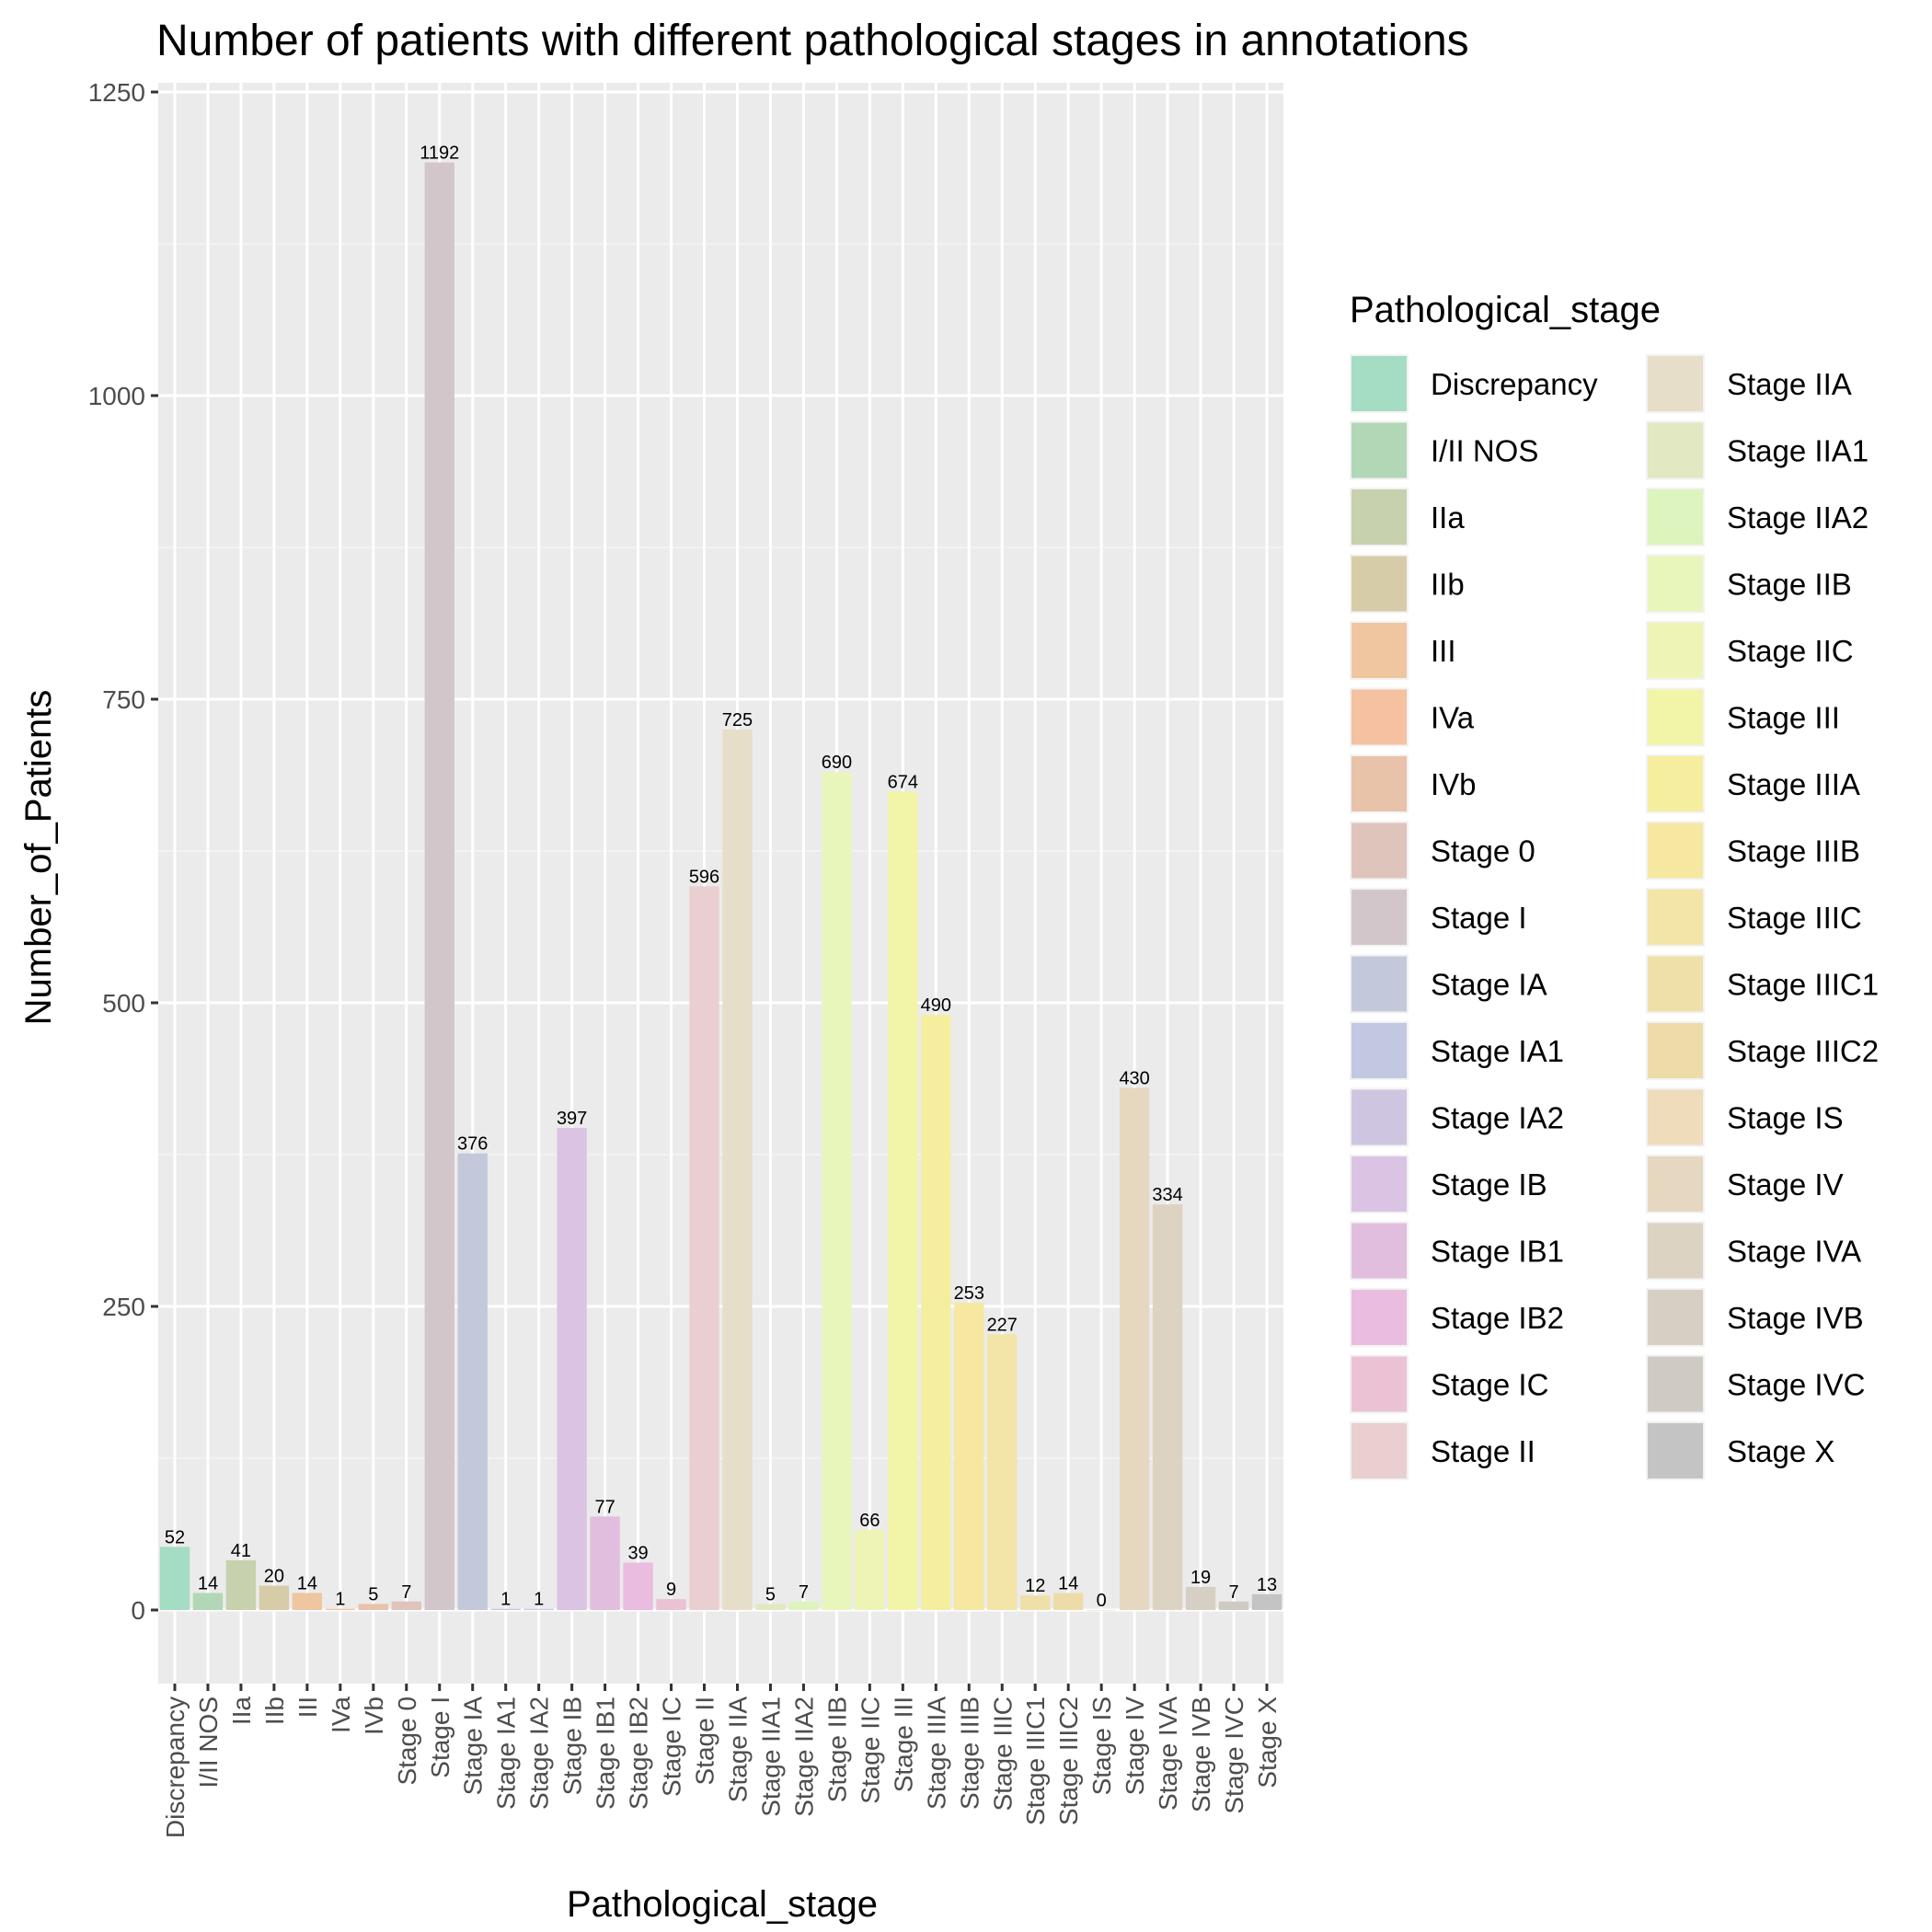 This screenshot has width=1932, height=1932. Describe the element at coordinates (241, 1711) in the screenshot. I see `x-tick-label: IIa` at that location.